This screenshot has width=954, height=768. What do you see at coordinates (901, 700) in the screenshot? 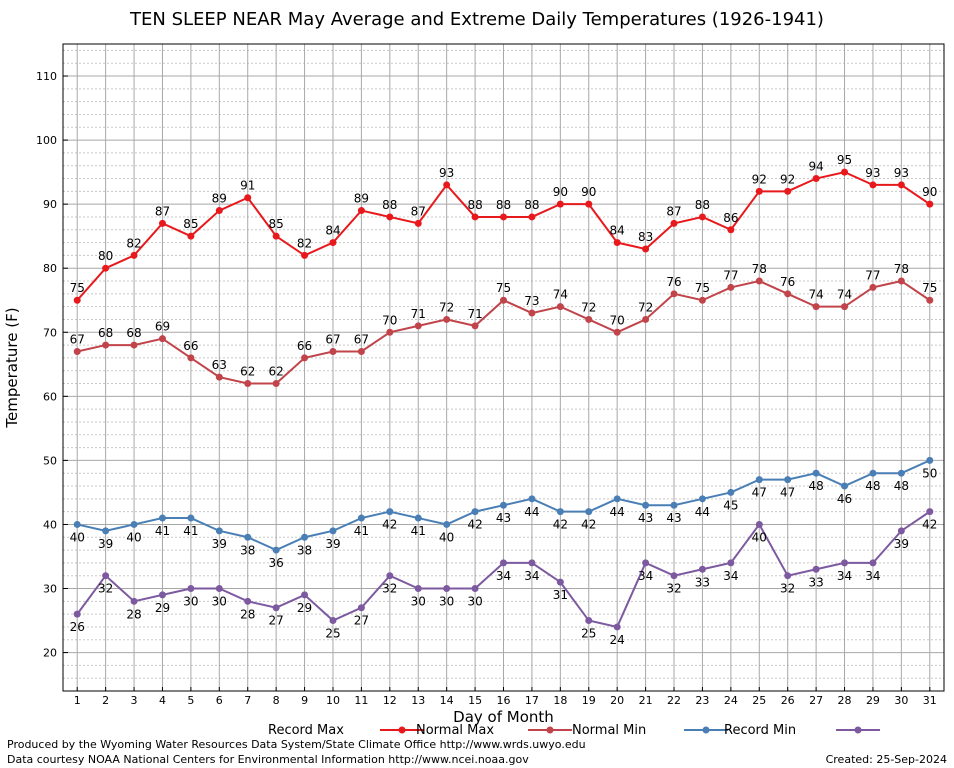
I see `x-tick-label: 30` at bounding box center [901, 700].